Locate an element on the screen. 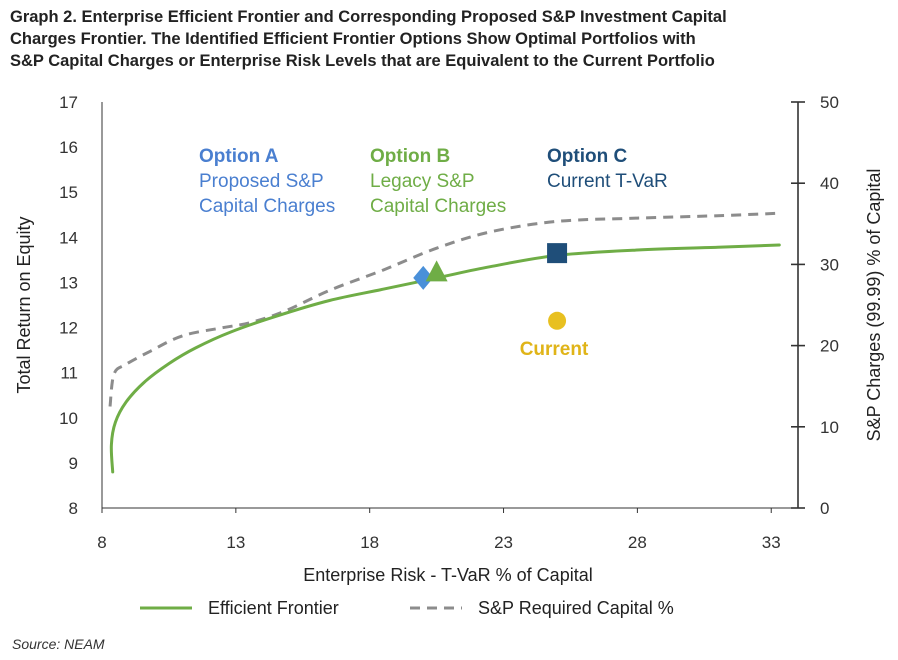 This screenshot has height=660, width=898. option-c-annotation-line: Current T-VaR is located at coordinates (607, 181).